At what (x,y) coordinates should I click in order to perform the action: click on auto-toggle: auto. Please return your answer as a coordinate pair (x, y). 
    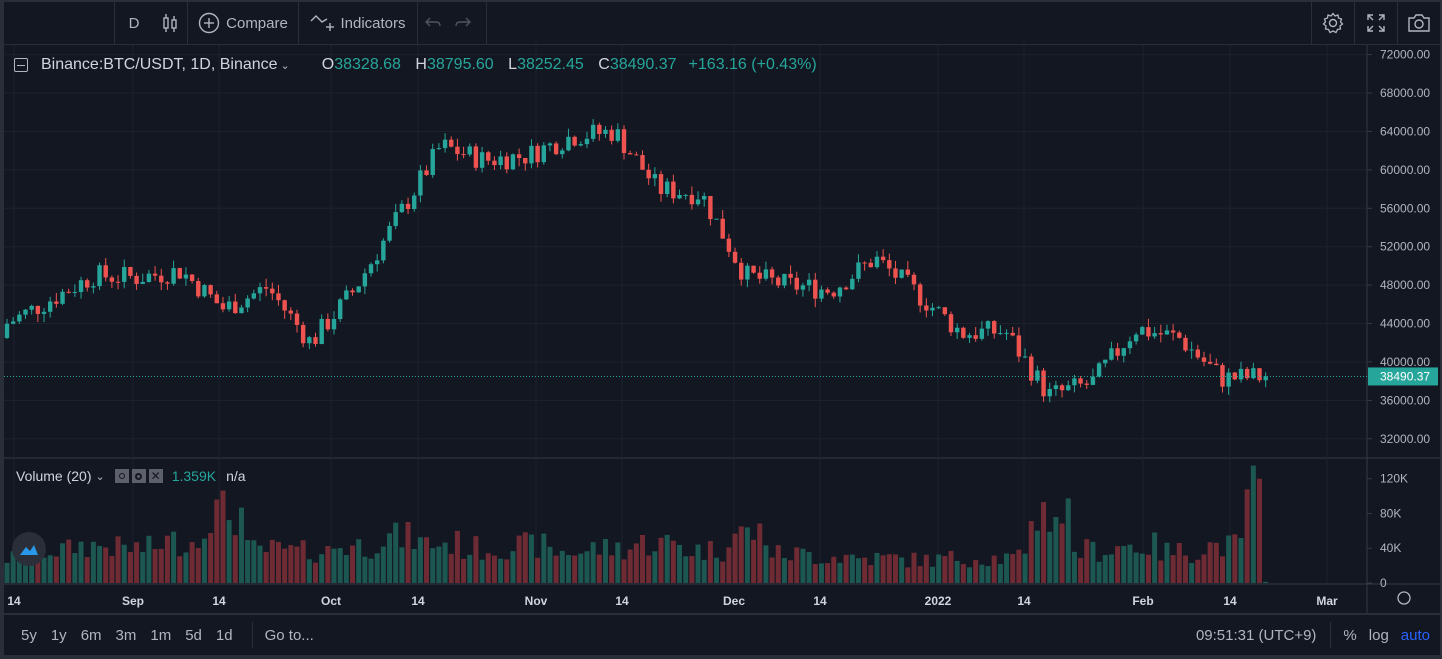
    Looking at the image, I should click on (1415, 635).